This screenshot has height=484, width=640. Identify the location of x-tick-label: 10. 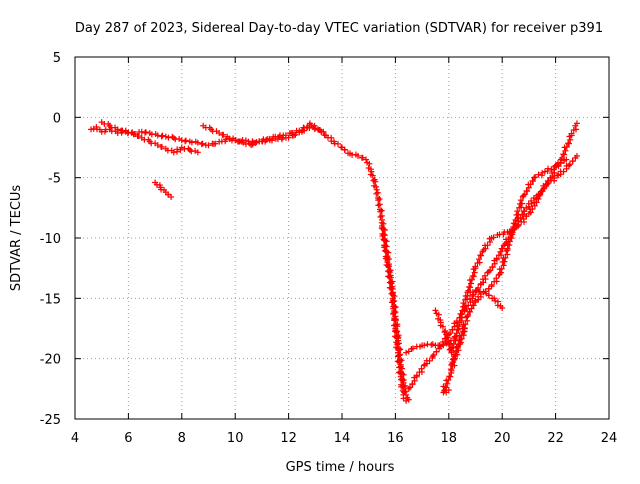
(235, 438).